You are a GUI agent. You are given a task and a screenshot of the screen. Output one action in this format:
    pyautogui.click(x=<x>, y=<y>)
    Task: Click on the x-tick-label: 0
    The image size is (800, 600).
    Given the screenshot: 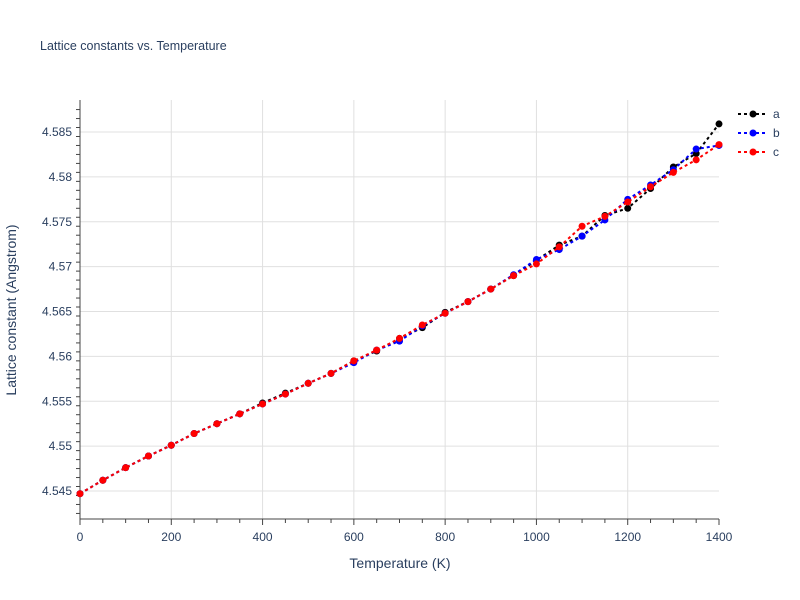 What is the action you would take?
    pyautogui.click(x=80, y=537)
    